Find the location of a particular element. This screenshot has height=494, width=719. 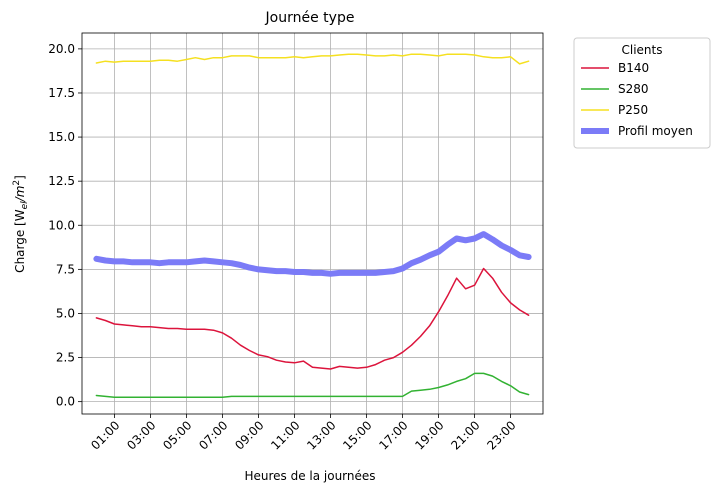

legend-box is located at coordinates (642, 93).